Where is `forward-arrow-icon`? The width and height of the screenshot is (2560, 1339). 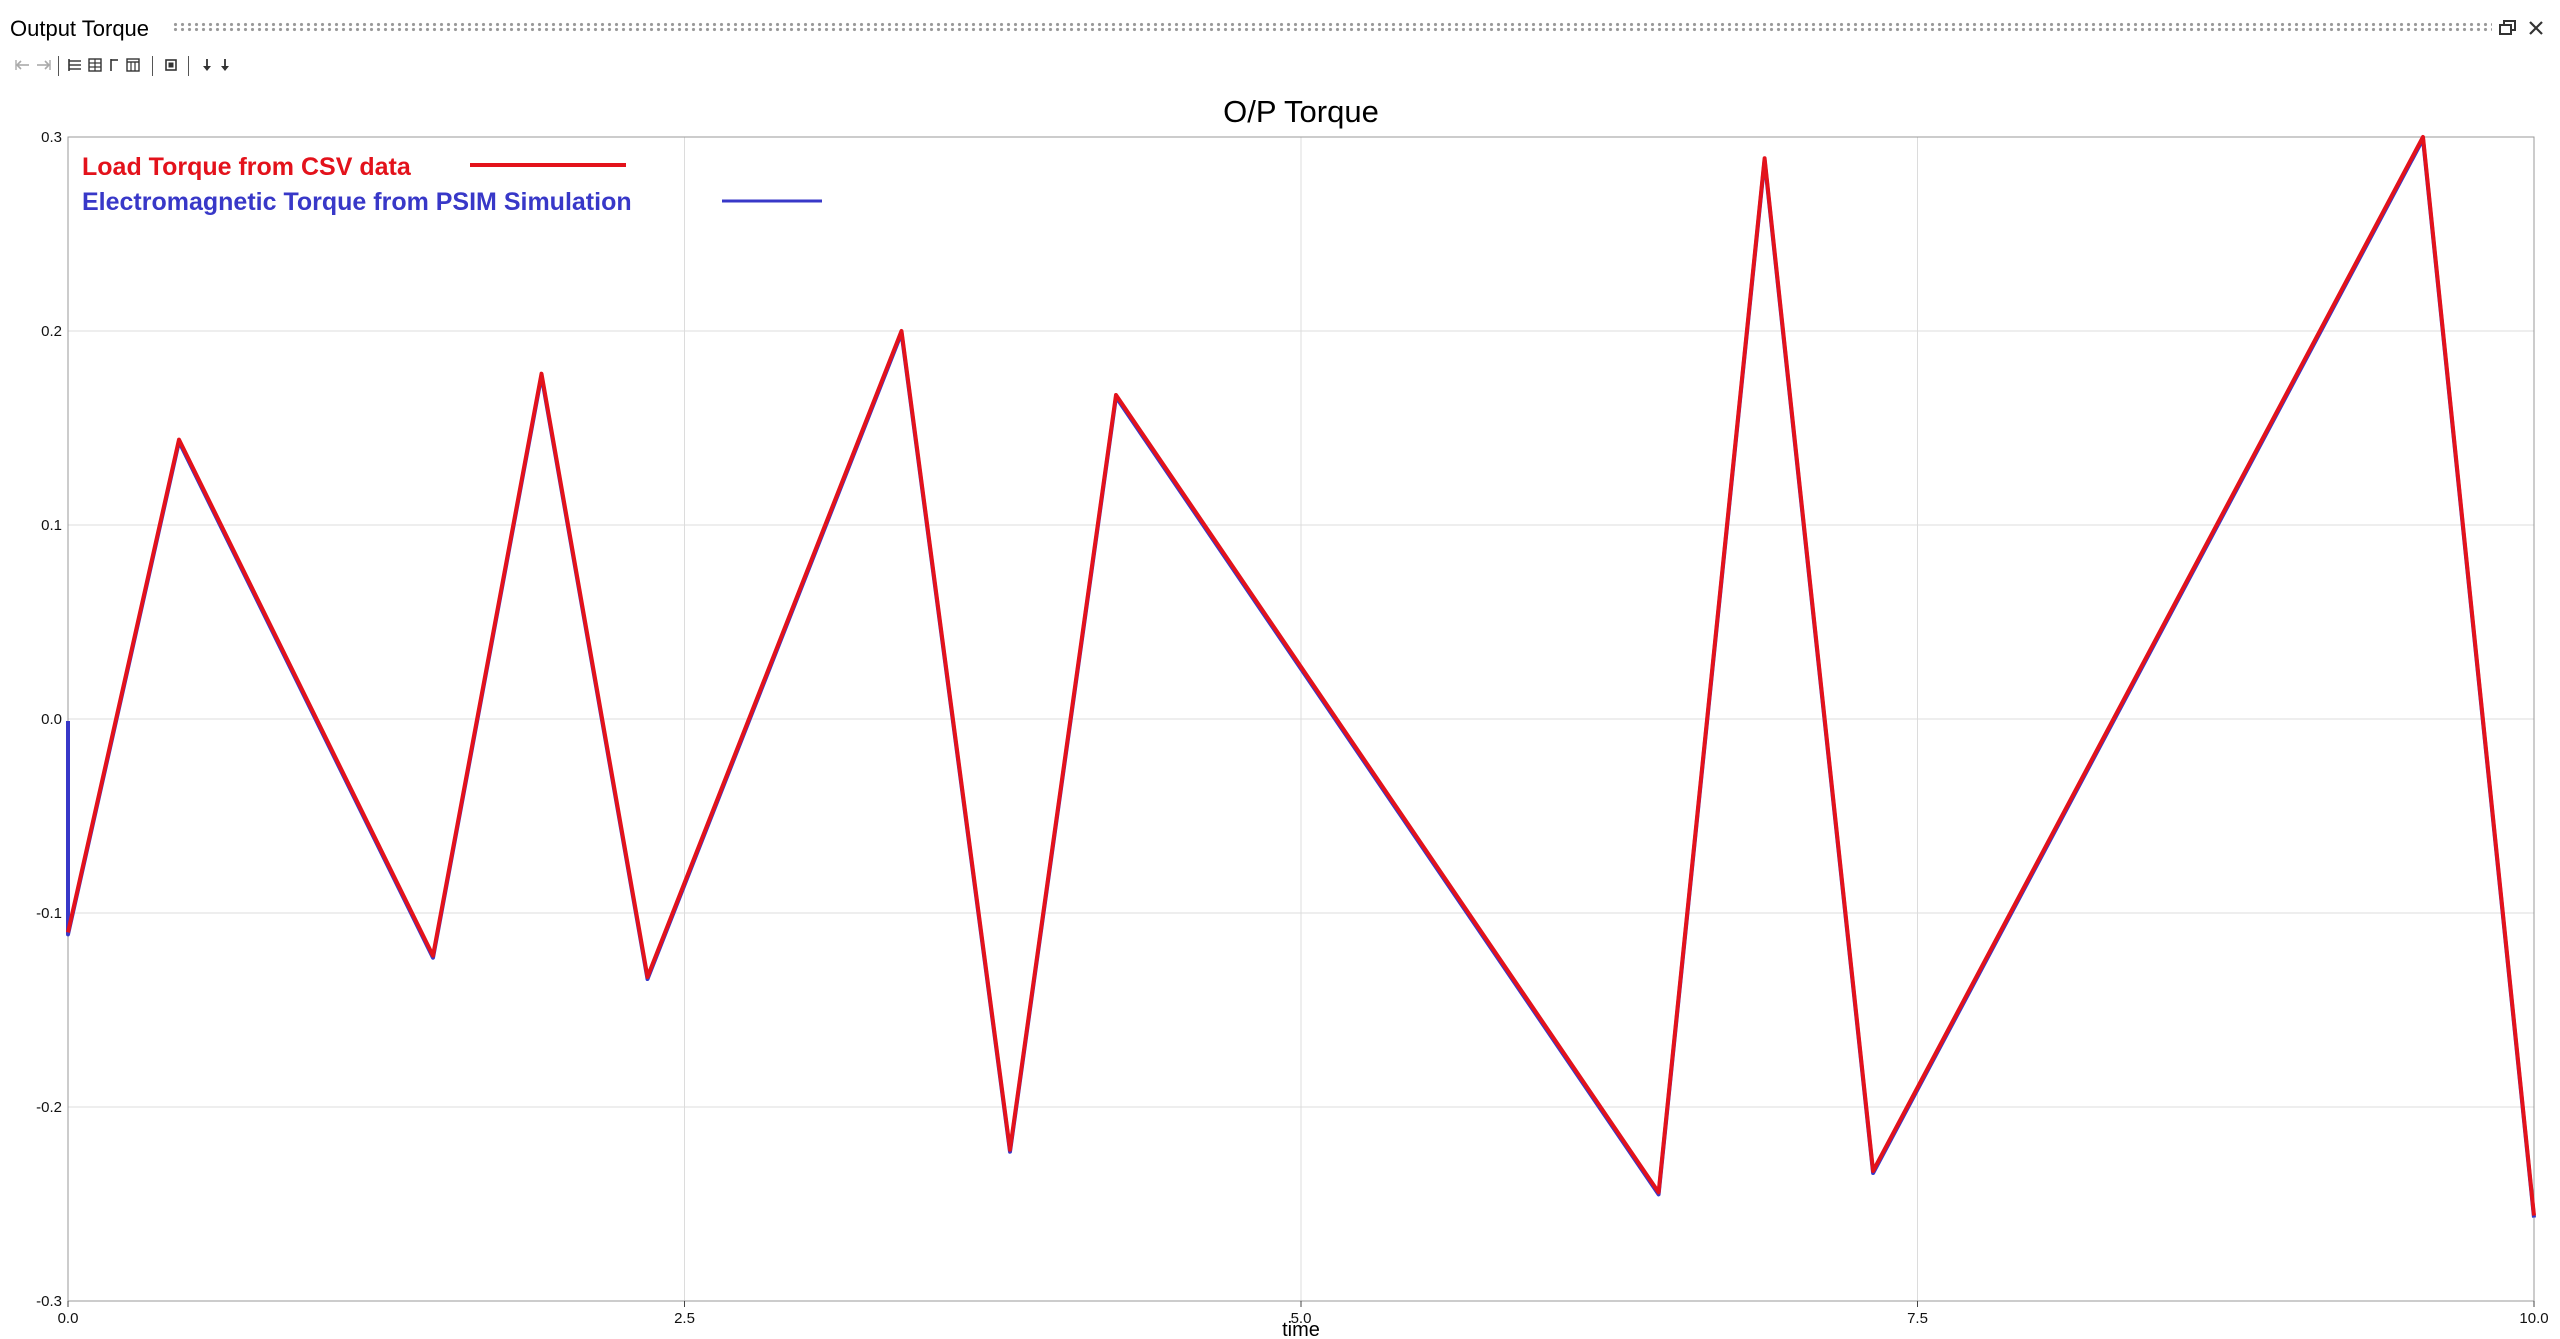
forward-arrow-icon is located at coordinates (43, 65).